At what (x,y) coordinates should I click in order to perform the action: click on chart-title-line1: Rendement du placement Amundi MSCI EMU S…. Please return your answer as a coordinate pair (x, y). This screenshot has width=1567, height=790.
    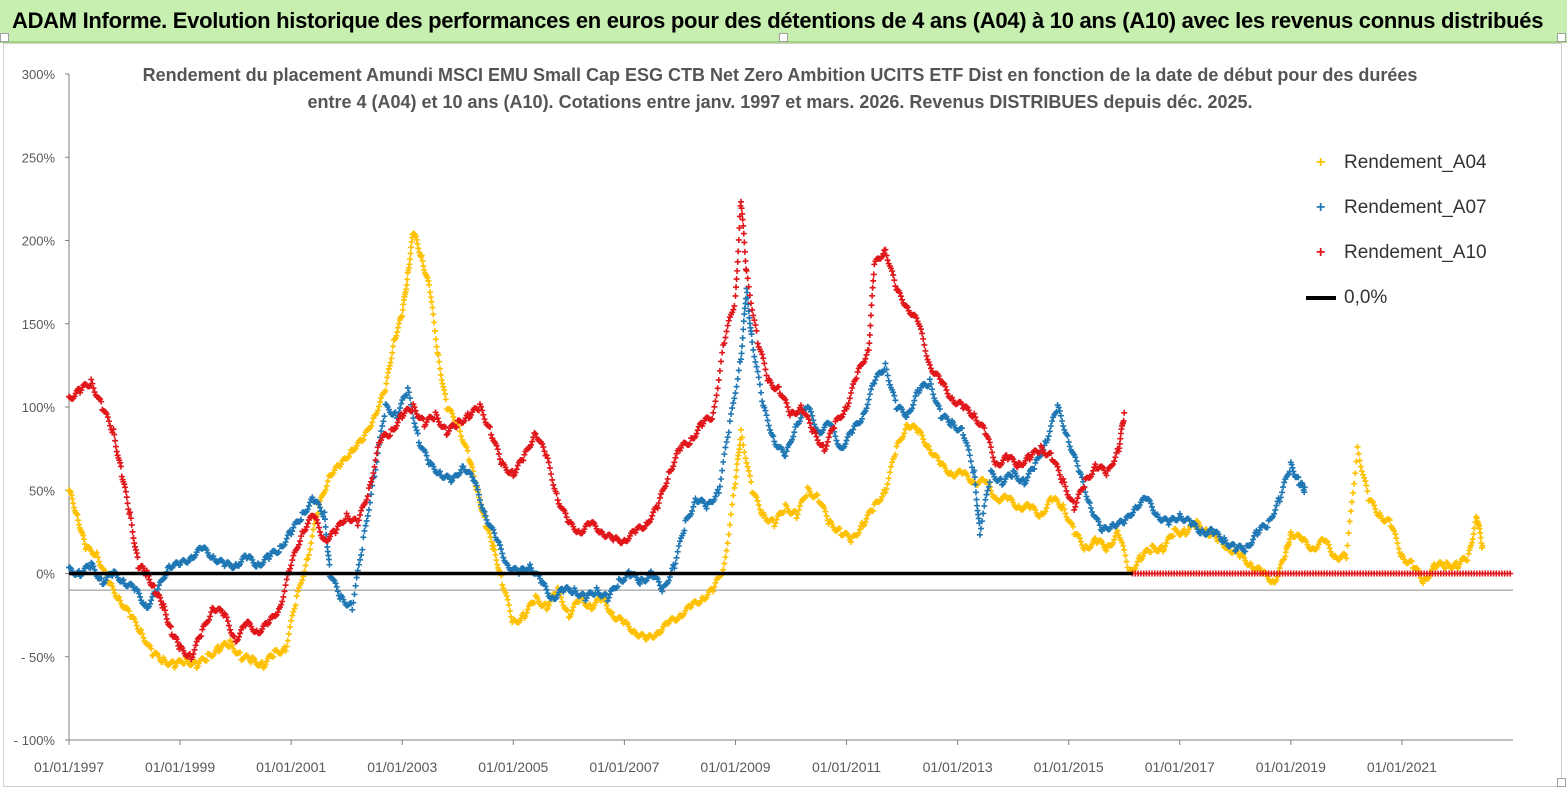
    Looking at the image, I should click on (780, 75).